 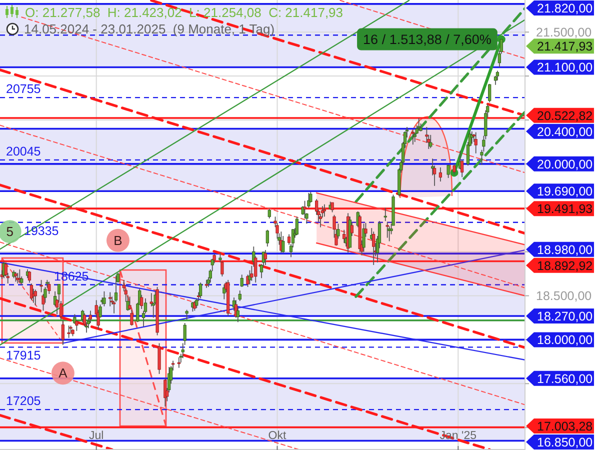 What do you see at coordinates (96, 436) in the screenshot?
I see `x-tick-label: Jul` at bounding box center [96, 436].